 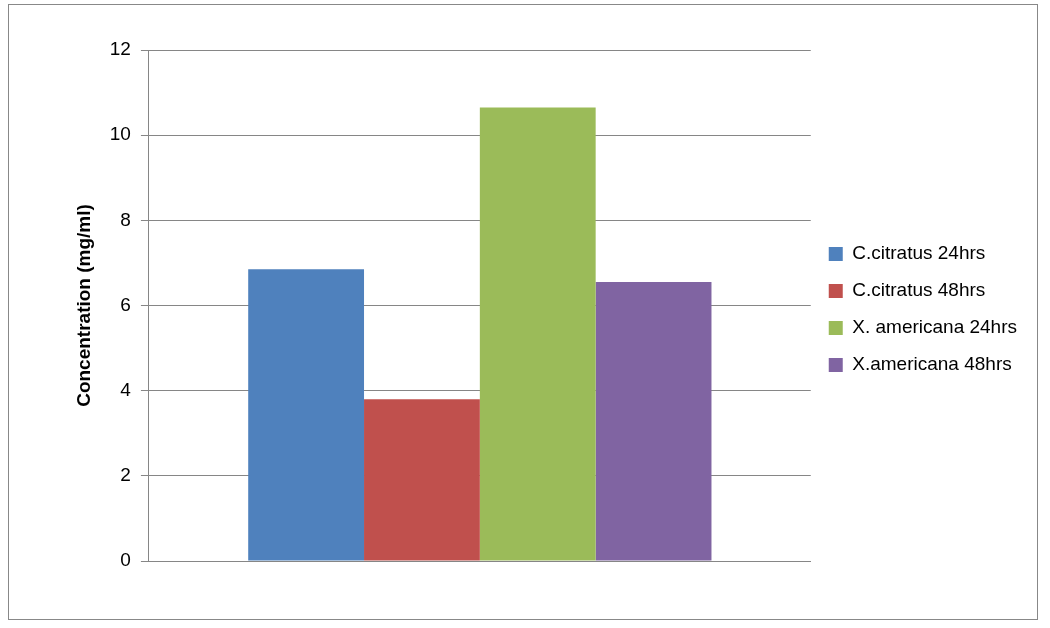 I want to click on y-tick-label: 12, so click(x=120, y=49).